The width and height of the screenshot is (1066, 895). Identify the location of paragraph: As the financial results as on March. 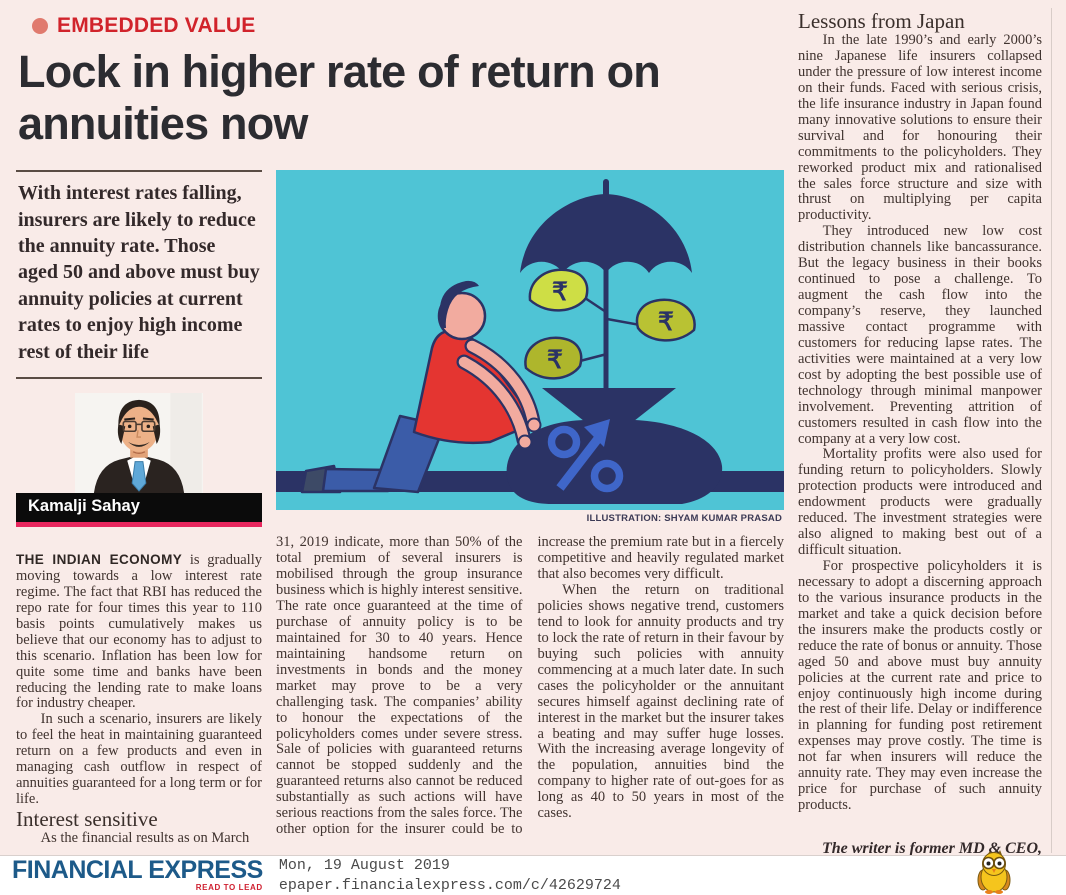
(145, 838).